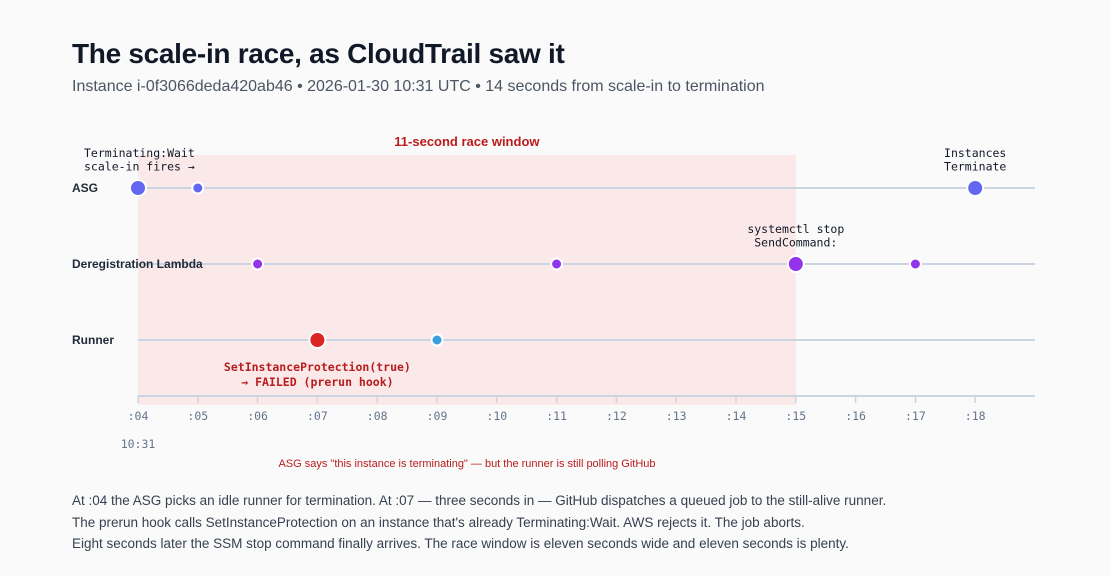  Describe the element at coordinates (467, 141) in the screenshot. I see `race-window-label: 11-second race window` at that location.